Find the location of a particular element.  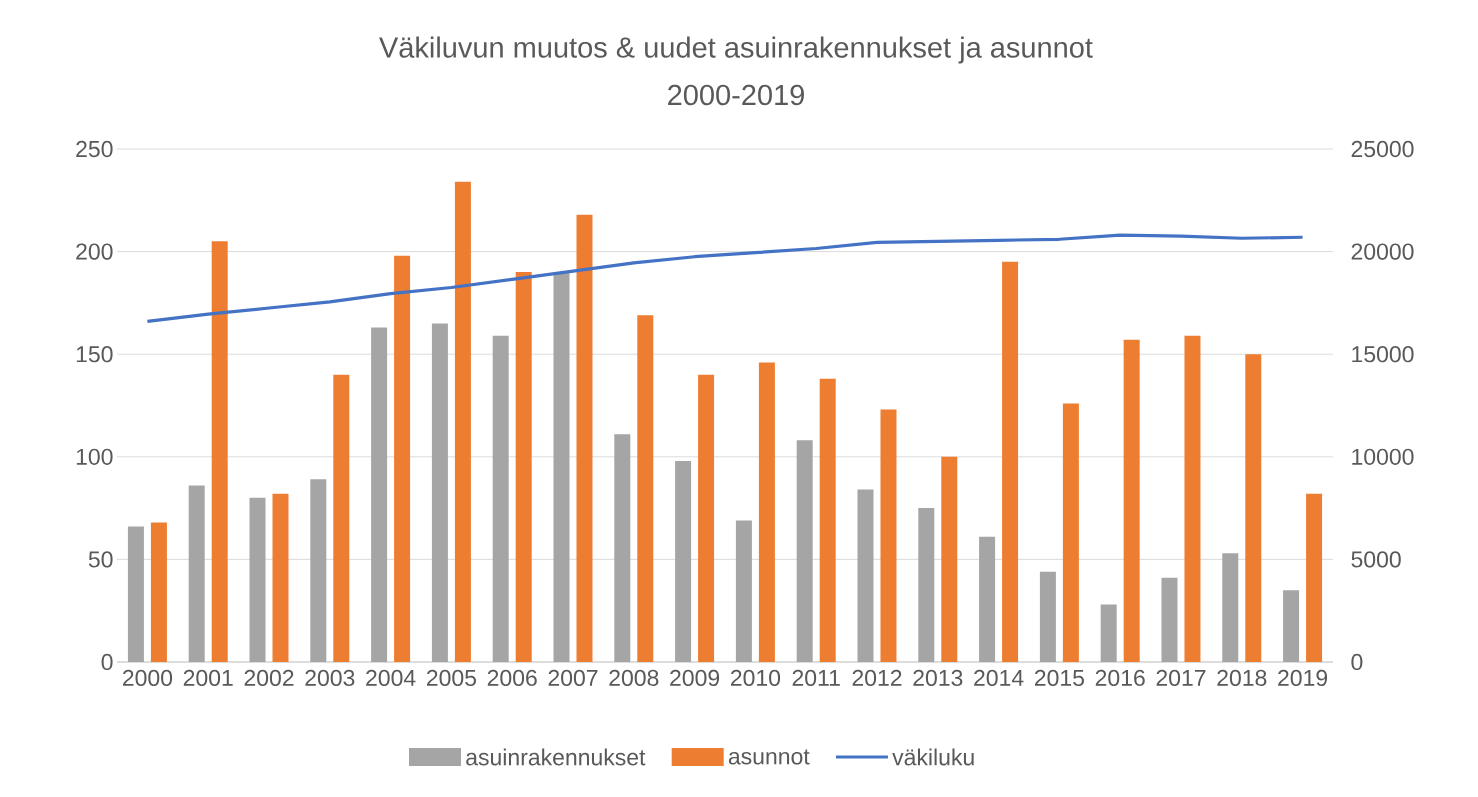

chart-subtitle: 2000-2019 is located at coordinates (736, 95).